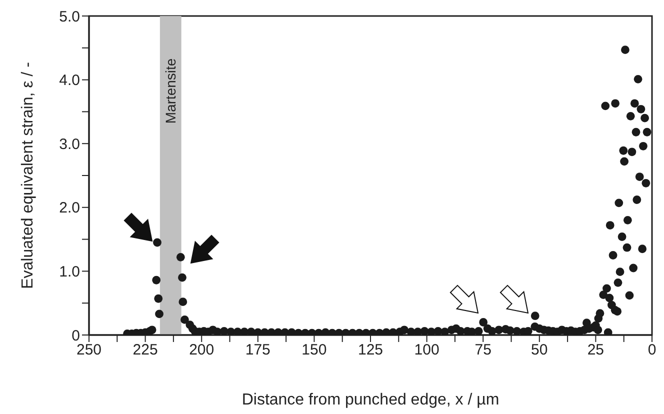  What do you see at coordinates (201, 350) in the screenshot?
I see `x-tick-label: 200` at bounding box center [201, 350].